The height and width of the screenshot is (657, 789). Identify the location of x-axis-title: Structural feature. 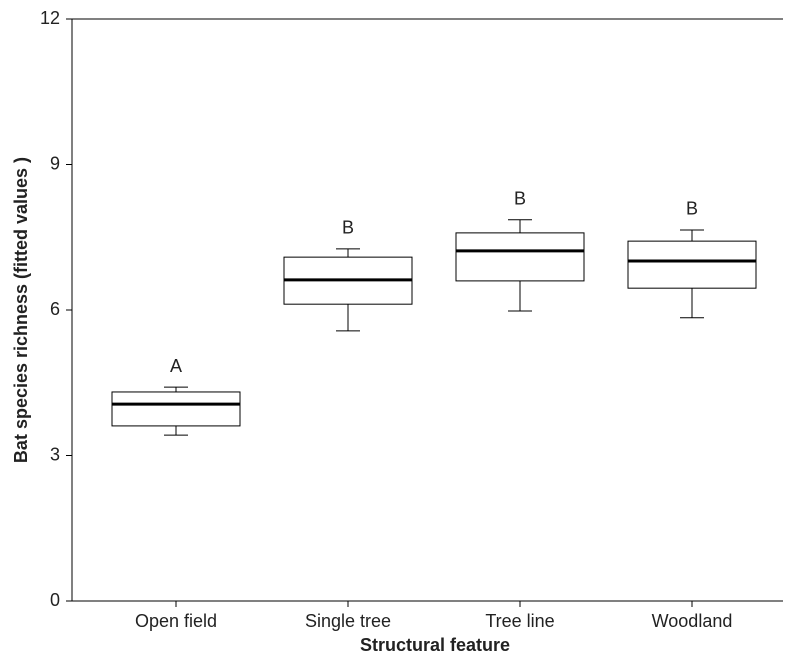
(435, 645).